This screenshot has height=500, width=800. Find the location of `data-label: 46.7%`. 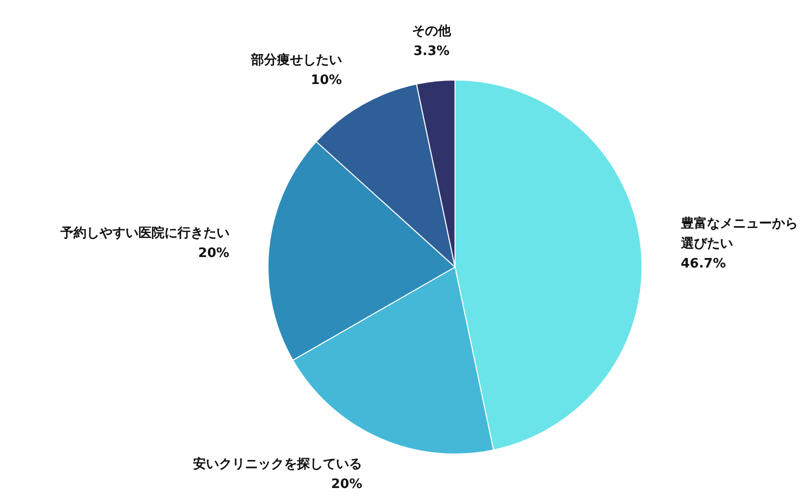

data-label: 46.7% is located at coordinates (703, 264).